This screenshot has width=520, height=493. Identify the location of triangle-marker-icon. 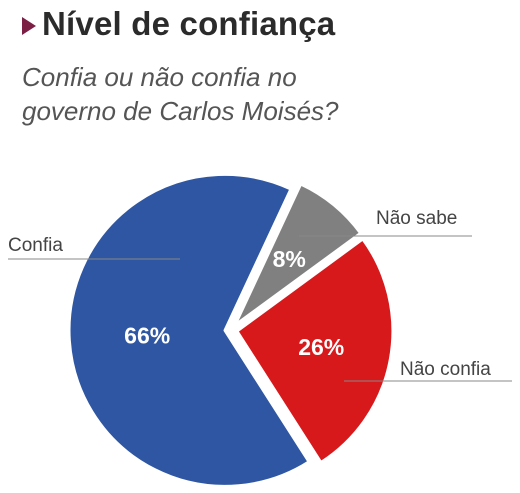
(29, 26).